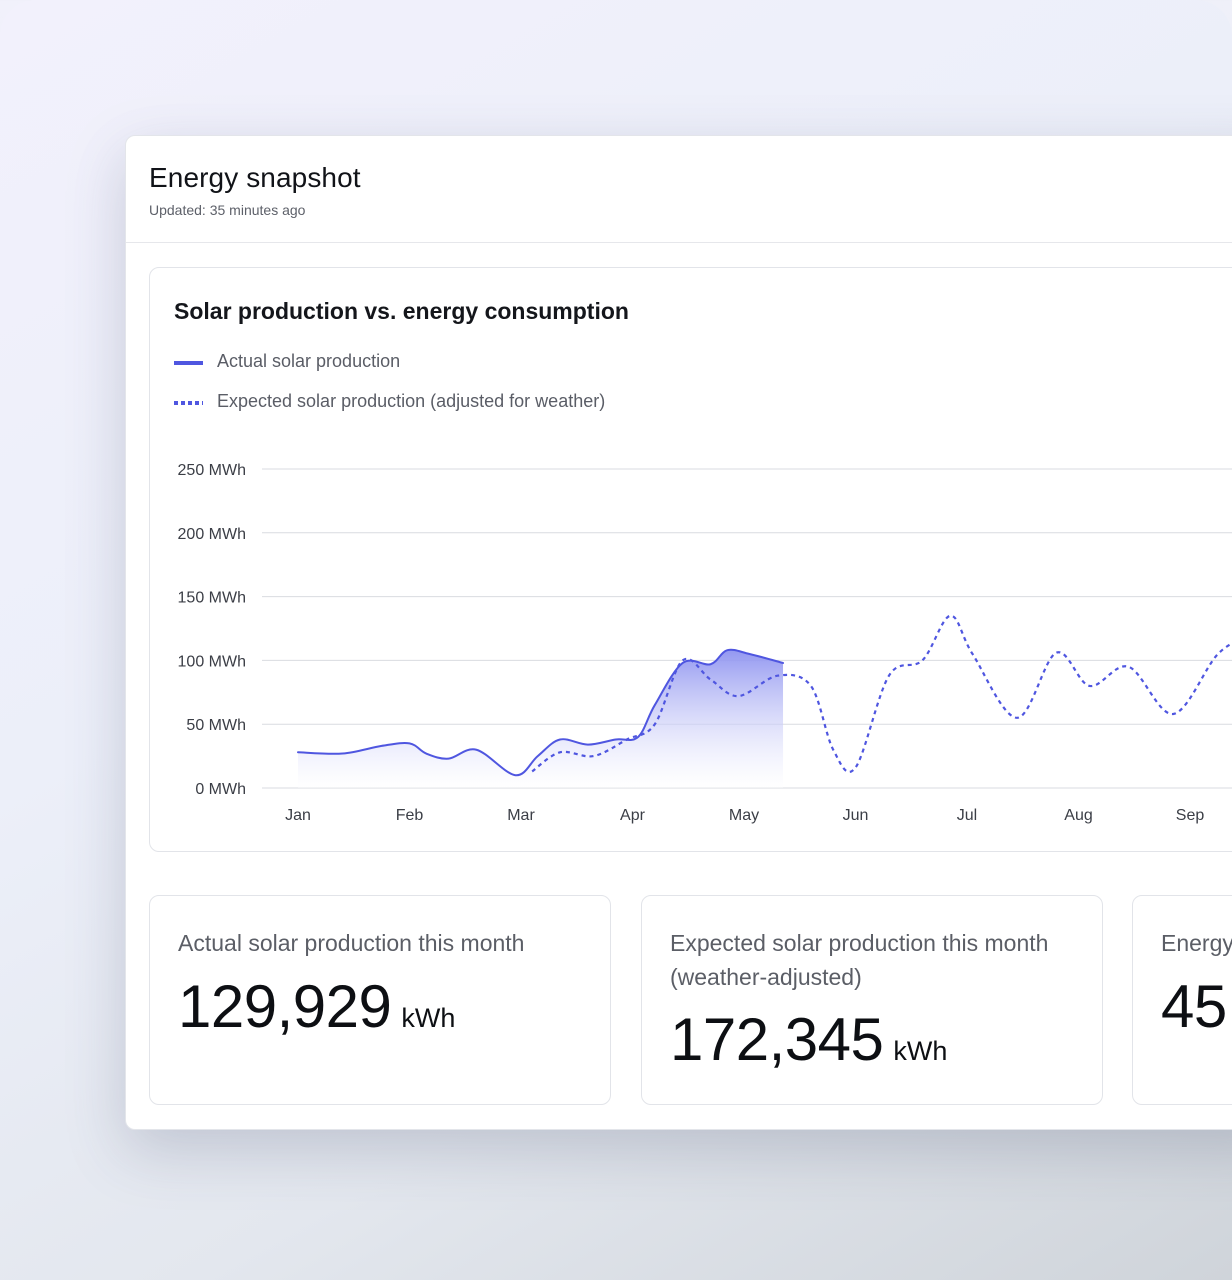 This screenshot has height=1280, width=1232. Describe the element at coordinates (410, 815) in the screenshot. I see `x-tick-label: Feb` at that location.